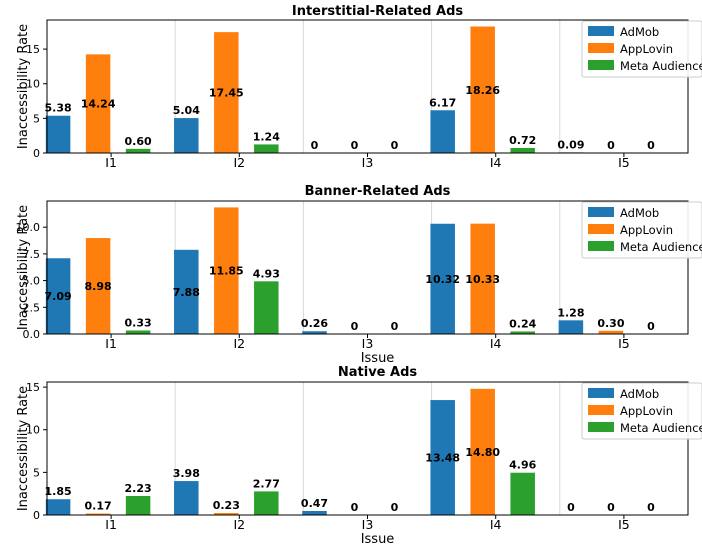  What do you see at coordinates (33, 387) in the screenshot?
I see `y-tick-label: 15` at bounding box center [33, 387].